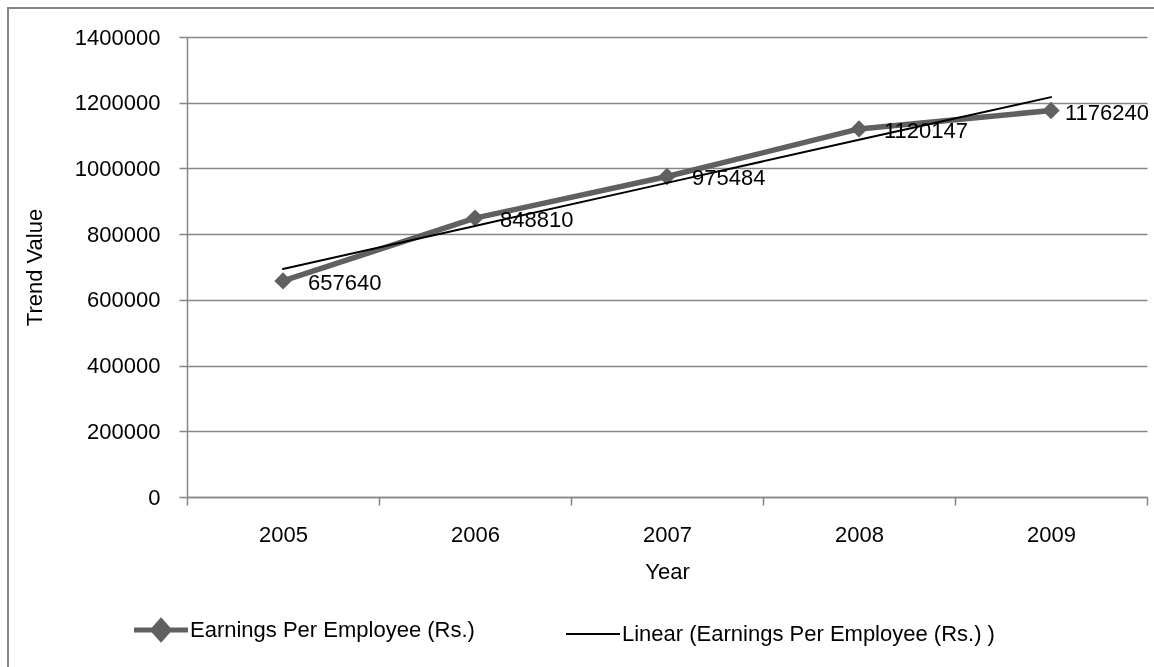 The width and height of the screenshot is (1154, 667). What do you see at coordinates (667, 571) in the screenshot?
I see `x-axis-title: Year` at bounding box center [667, 571].